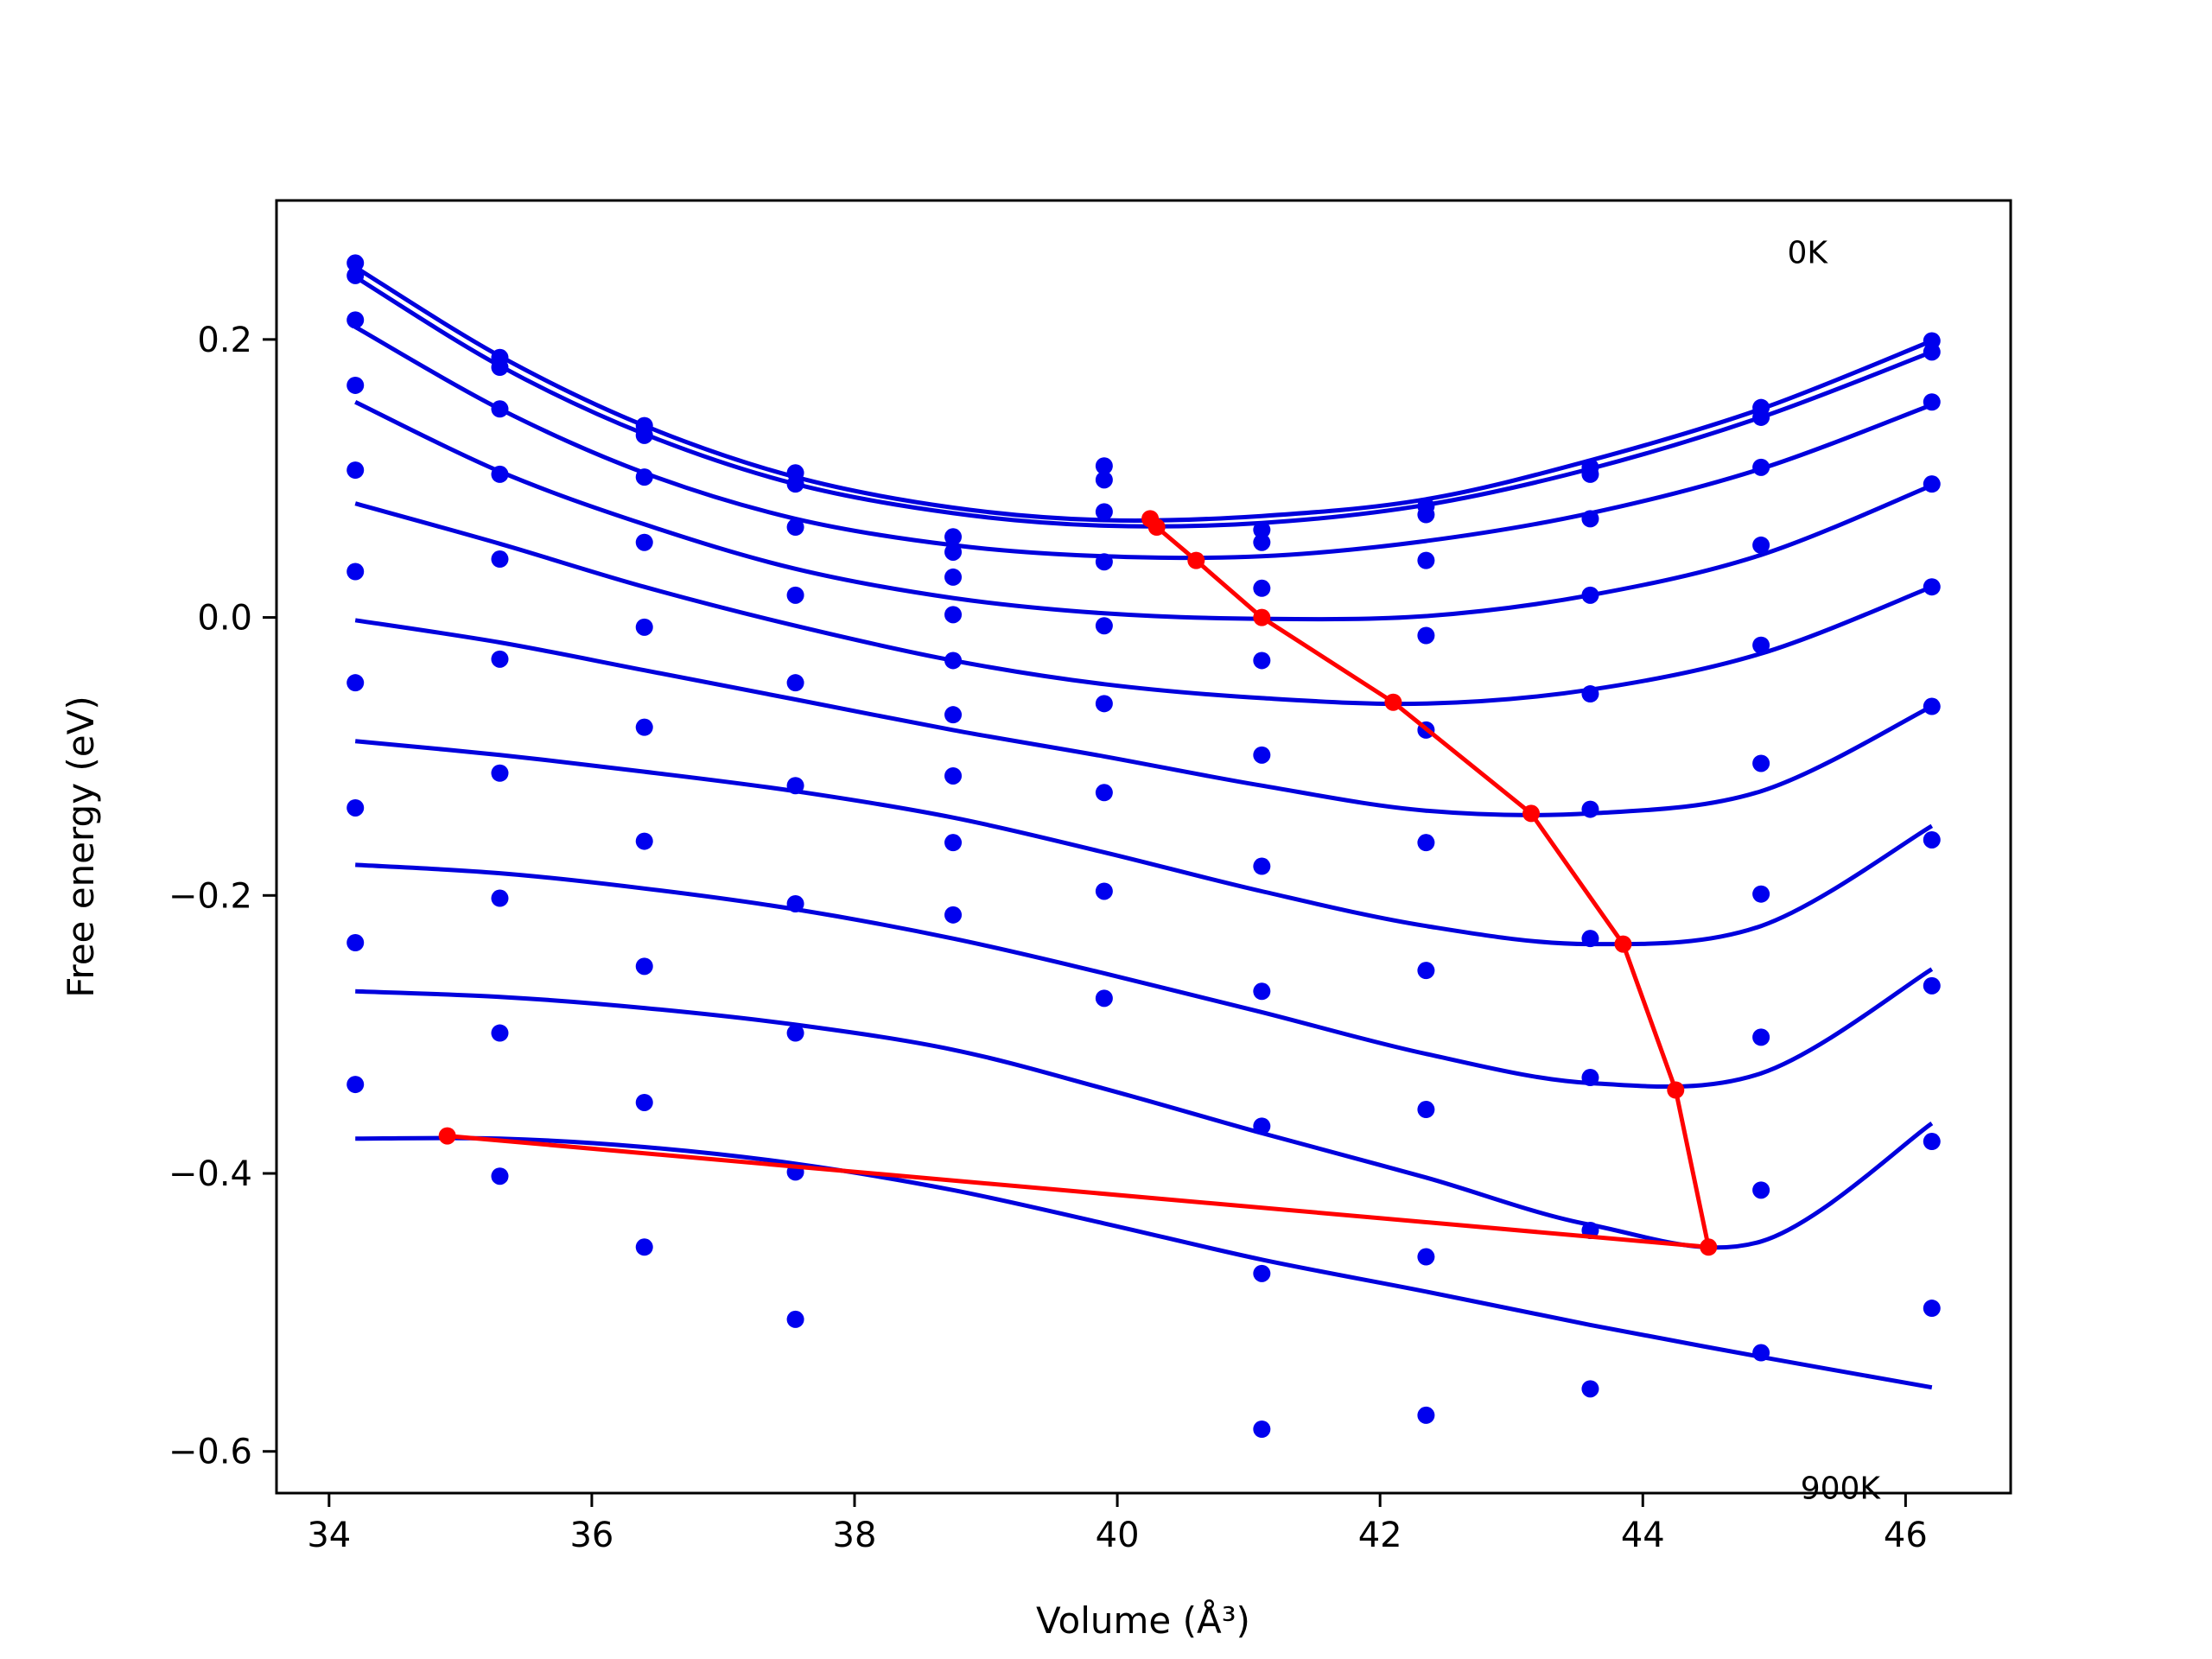 The image size is (2212, 1659). I want to click on annotation-label: 900K, so click(1841, 1488).